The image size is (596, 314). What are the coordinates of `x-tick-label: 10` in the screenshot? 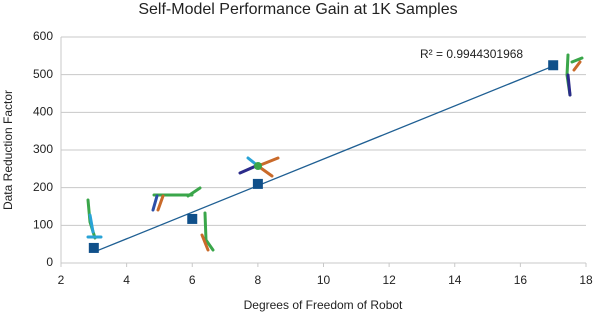 It's located at (324, 280).